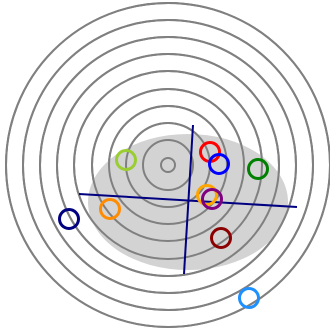  I want to click on marker-navy, so click(69, 219).